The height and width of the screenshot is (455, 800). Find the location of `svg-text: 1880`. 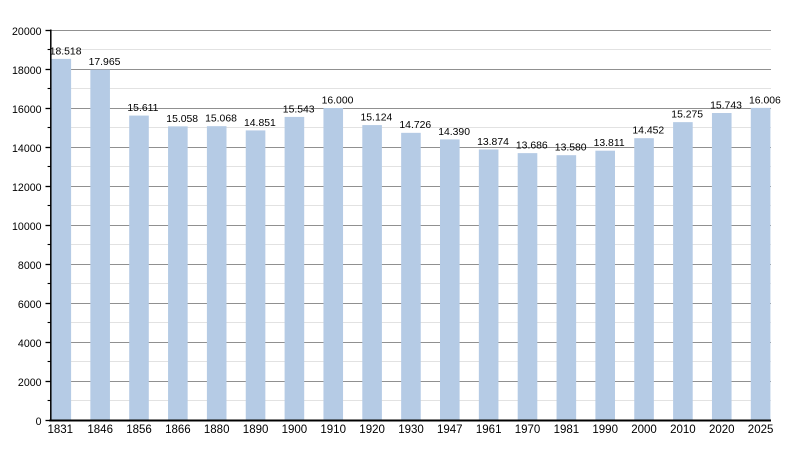

svg-text: 1880 is located at coordinates (217, 430).